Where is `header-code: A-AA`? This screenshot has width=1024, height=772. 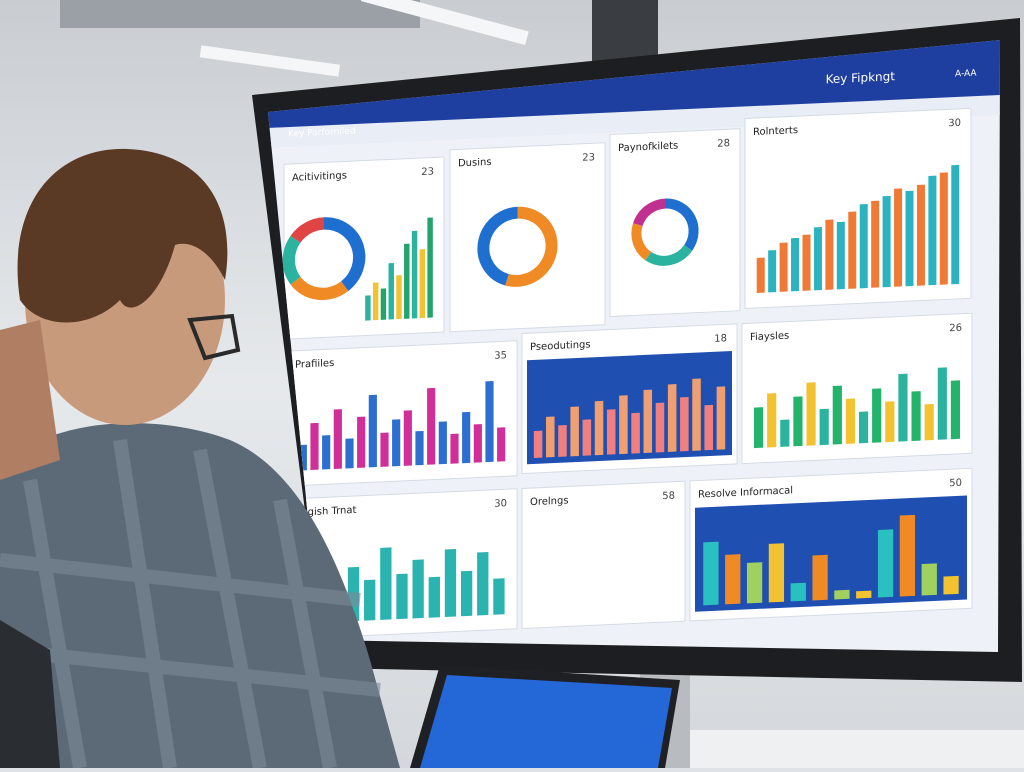
header-code: A-AA is located at coordinates (966, 74).